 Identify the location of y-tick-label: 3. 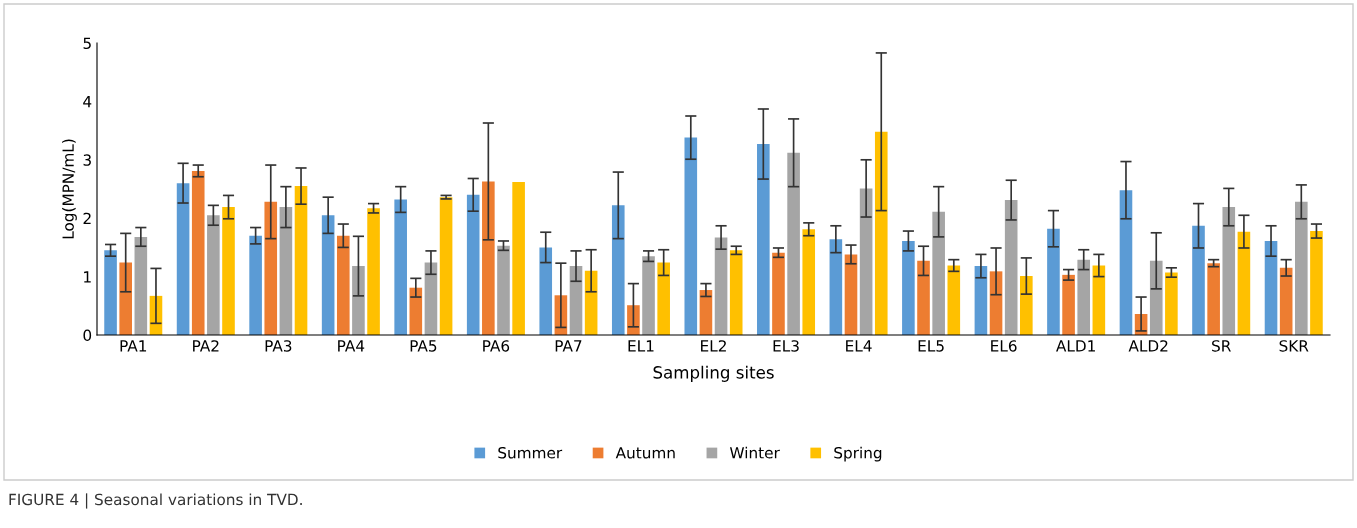
(87, 160).